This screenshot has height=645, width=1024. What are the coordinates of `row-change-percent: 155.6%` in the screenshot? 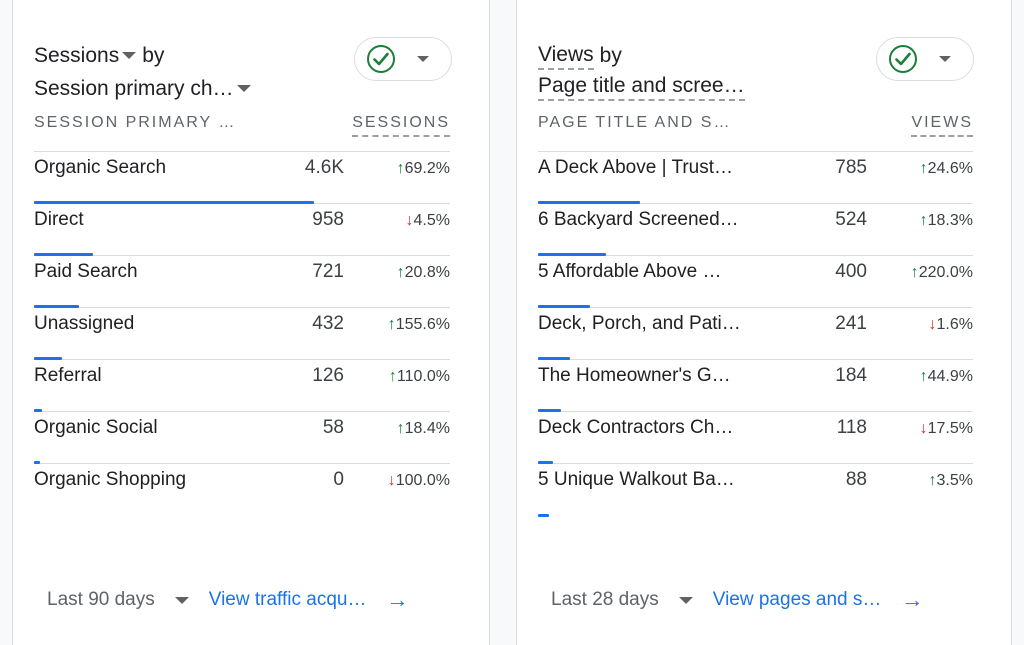 It's located at (422, 324).